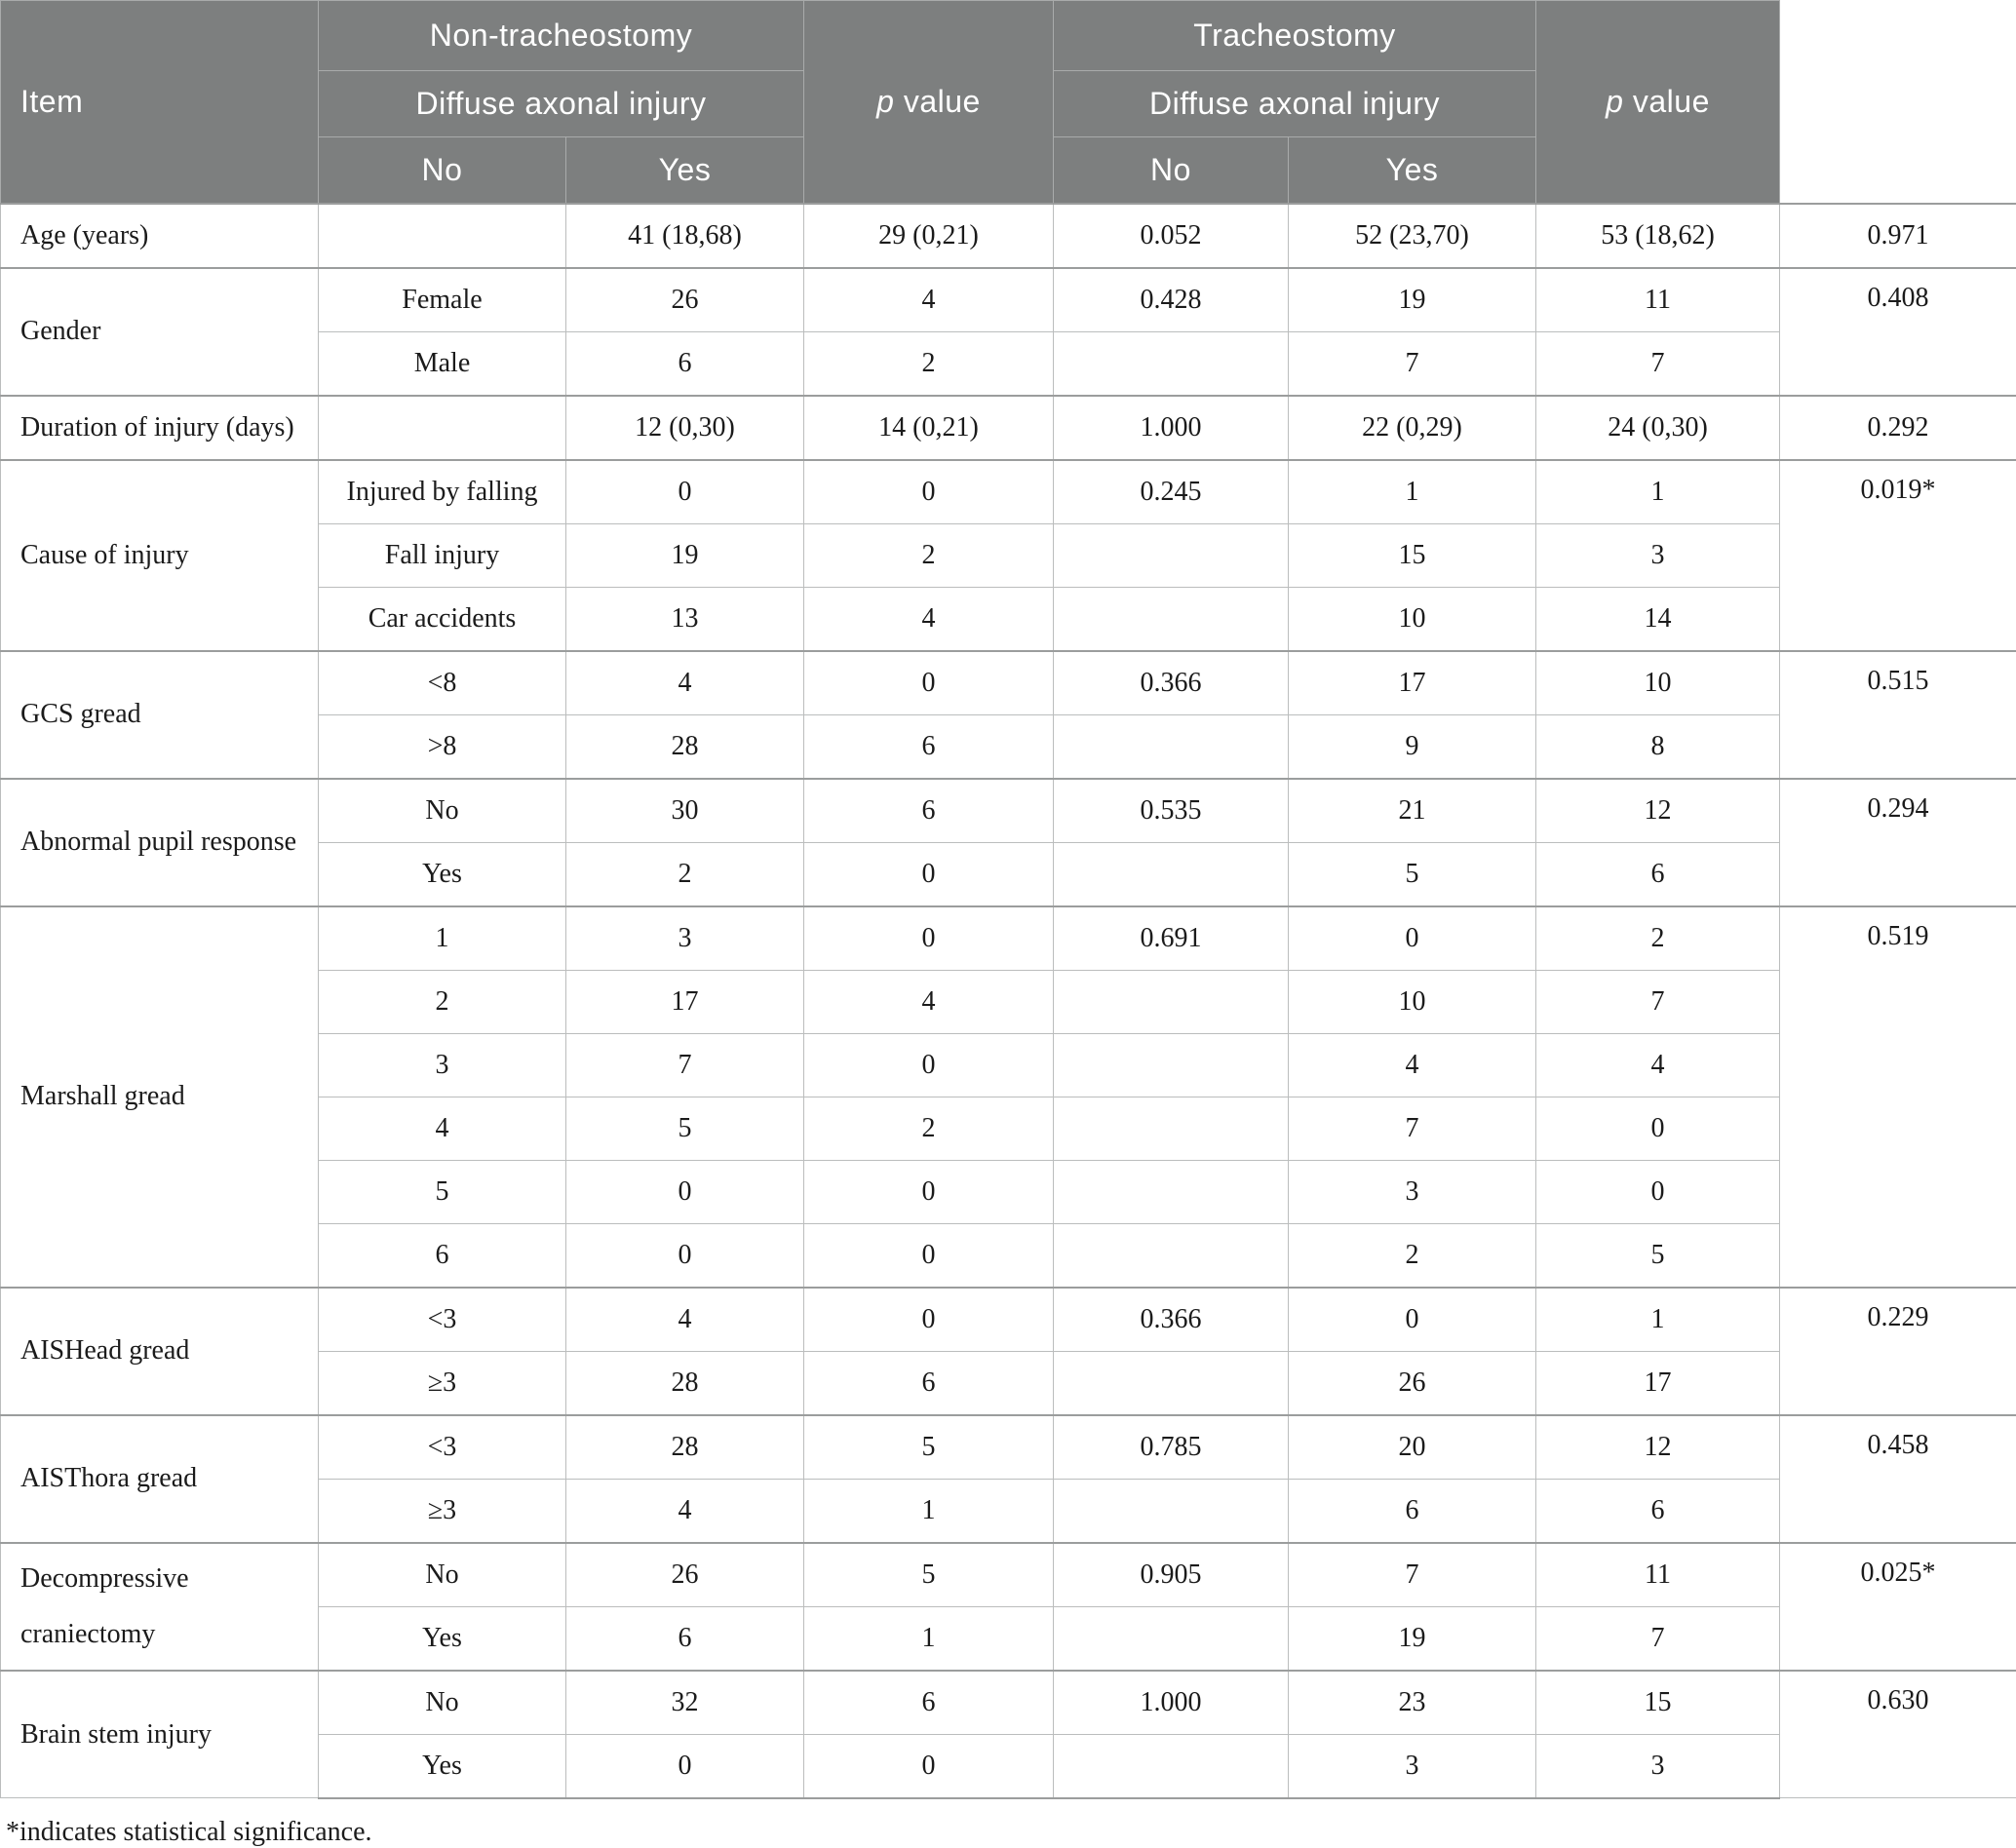 This screenshot has width=2016, height=1848. What do you see at coordinates (1171, 1447) in the screenshot?
I see `p-value-cell: 0.785` at bounding box center [1171, 1447].